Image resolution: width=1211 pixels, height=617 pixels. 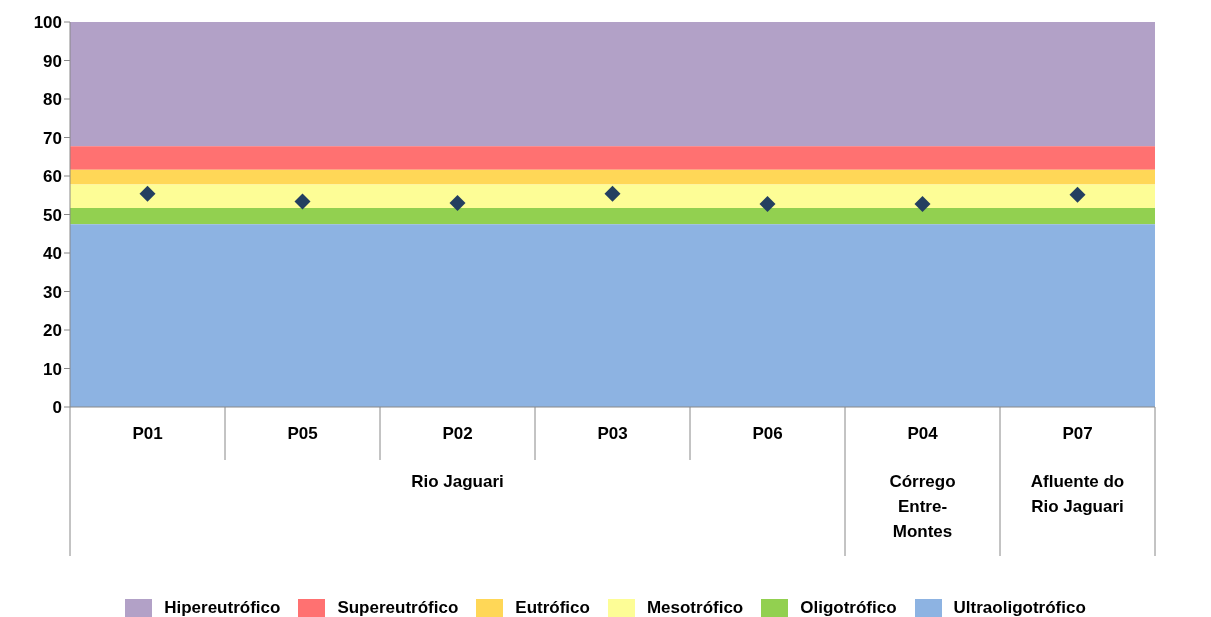 What do you see at coordinates (57, 408) in the screenshot?
I see `y-tick-label: 0` at bounding box center [57, 408].